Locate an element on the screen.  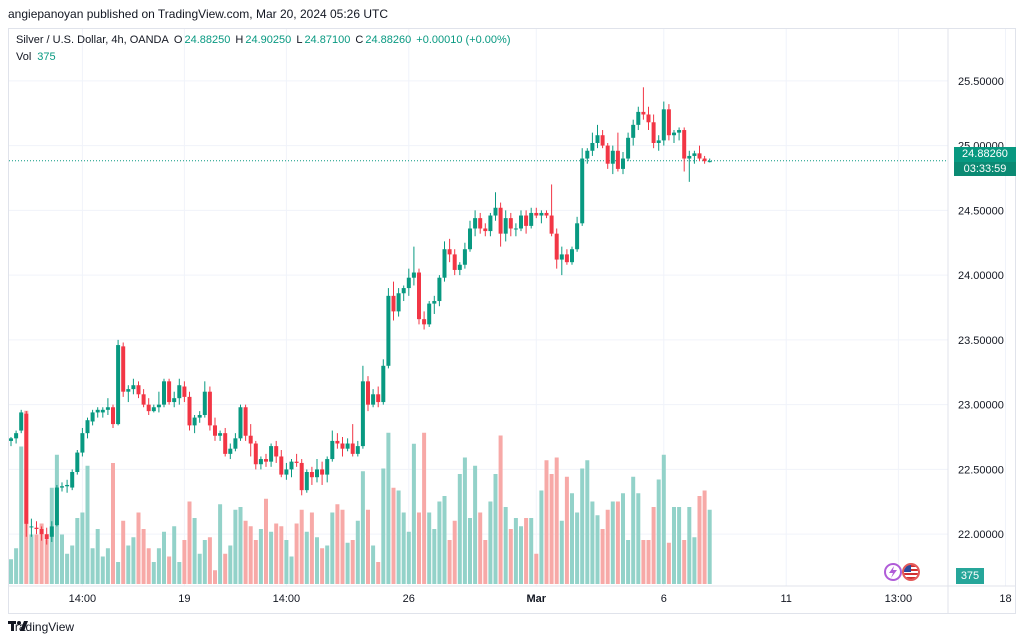
volume-tag: 375 is located at coordinates (970, 576).